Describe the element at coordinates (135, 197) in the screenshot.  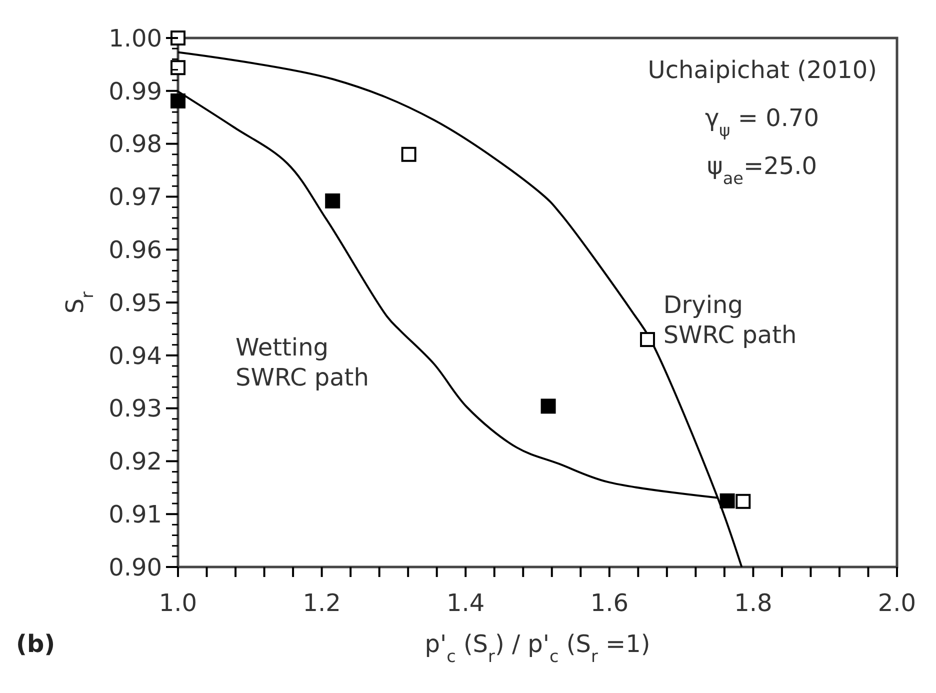
I see `y-tick-label: 0.97` at that location.